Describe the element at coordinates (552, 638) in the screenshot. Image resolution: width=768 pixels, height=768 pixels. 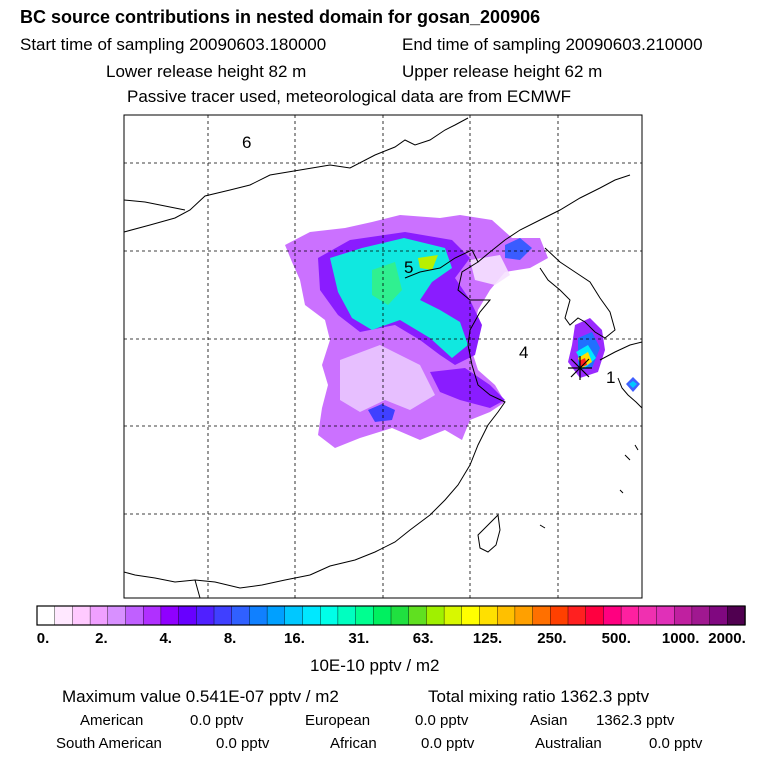
I see `colorbar-tick-label: 250.` at that location.